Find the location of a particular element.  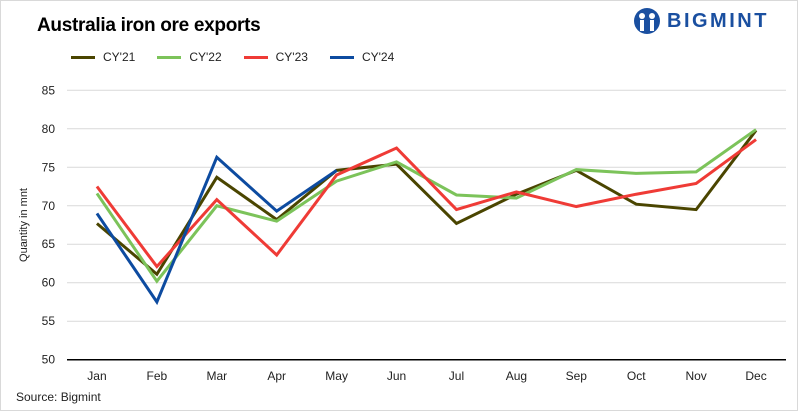

y-tick-label: 60 is located at coordinates (49, 283).